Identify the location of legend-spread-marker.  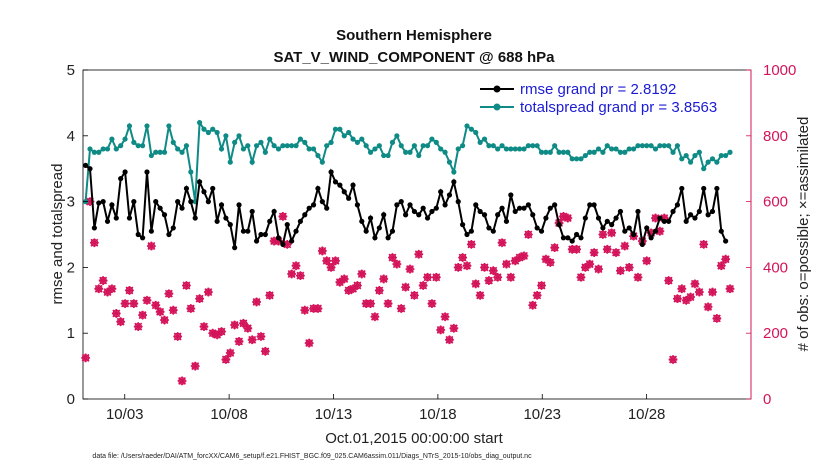
(497, 107).